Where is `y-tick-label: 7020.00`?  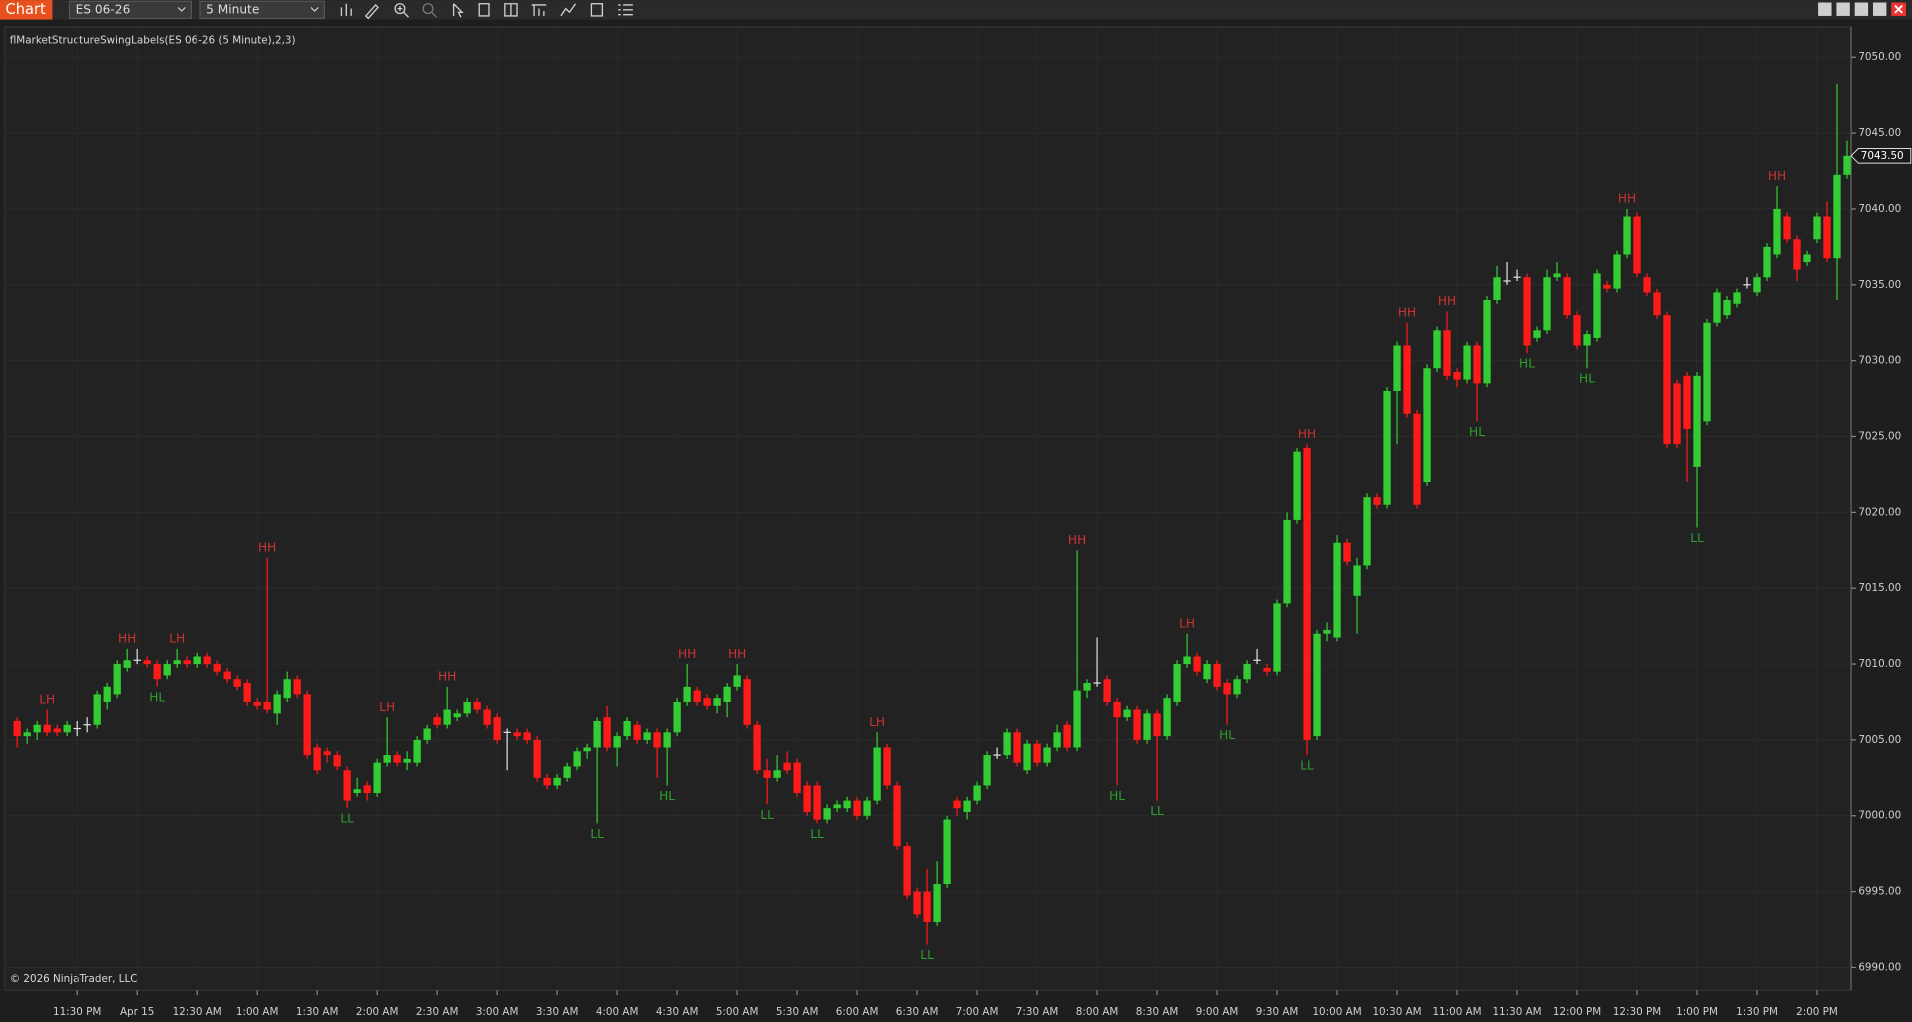 y-tick-label: 7020.00 is located at coordinates (1879, 512).